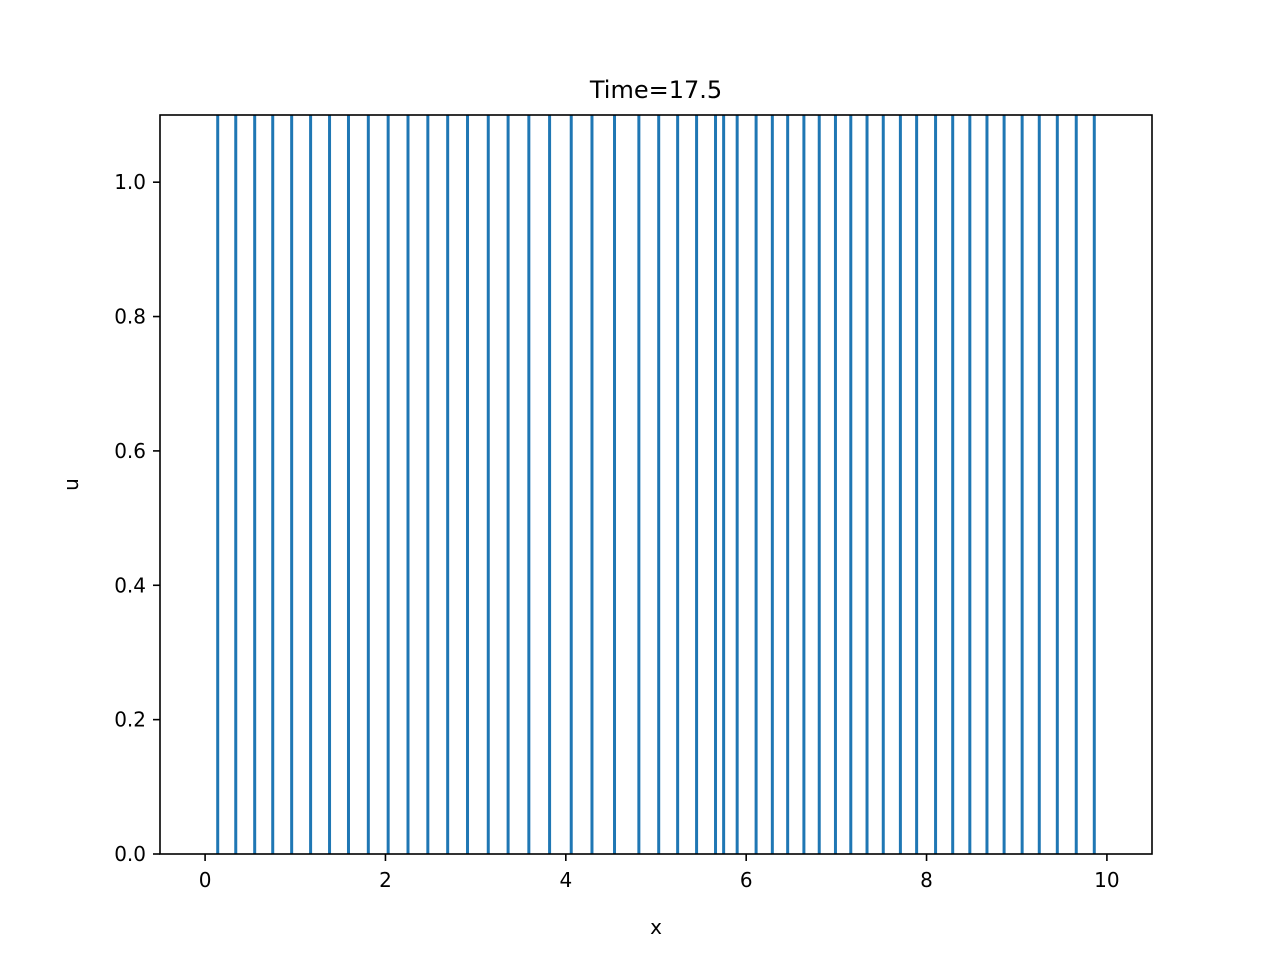  I want to click on y-tick-label: 1.0, so click(130, 182).